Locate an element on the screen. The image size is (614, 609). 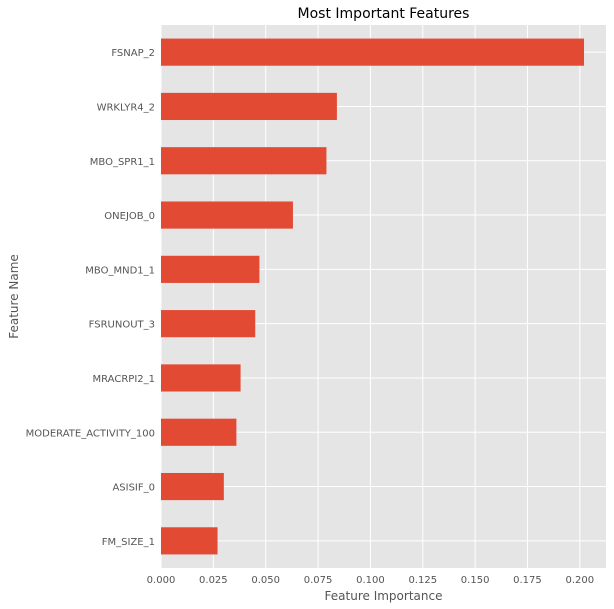
y-tick-label: FSNAP_2 is located at coordinates (133, 53).